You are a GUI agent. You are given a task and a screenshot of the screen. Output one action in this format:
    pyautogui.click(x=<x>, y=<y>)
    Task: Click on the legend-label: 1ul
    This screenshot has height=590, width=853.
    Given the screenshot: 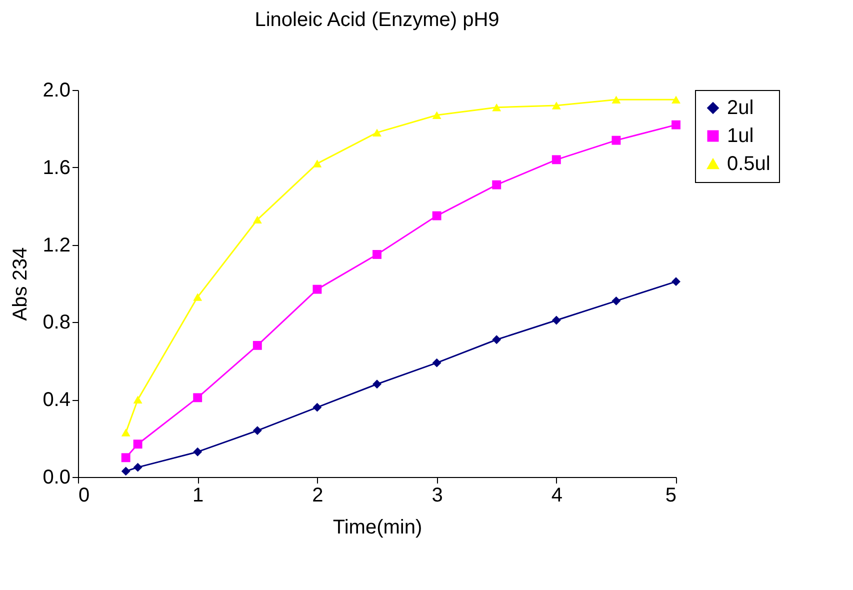 What is the action you would take?
    pyautogui.click(x=740, y=136)
    